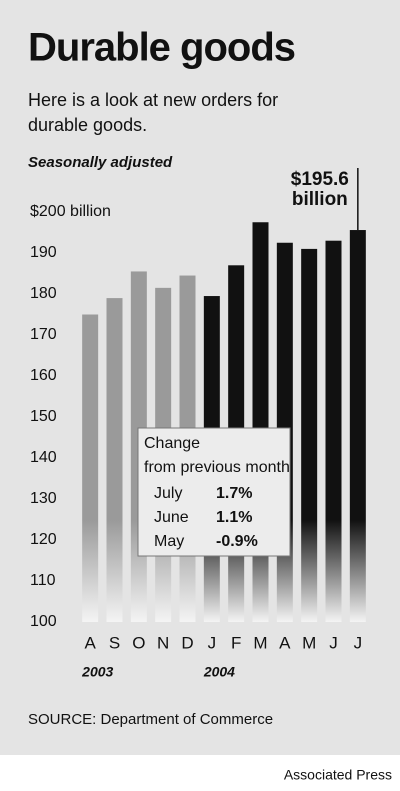 This screenshot has height=791, width=400. What do you see at coordinates (138, 642) in the screenshot?
I see `x-tick-label: O` at bounding box center [138, 642].